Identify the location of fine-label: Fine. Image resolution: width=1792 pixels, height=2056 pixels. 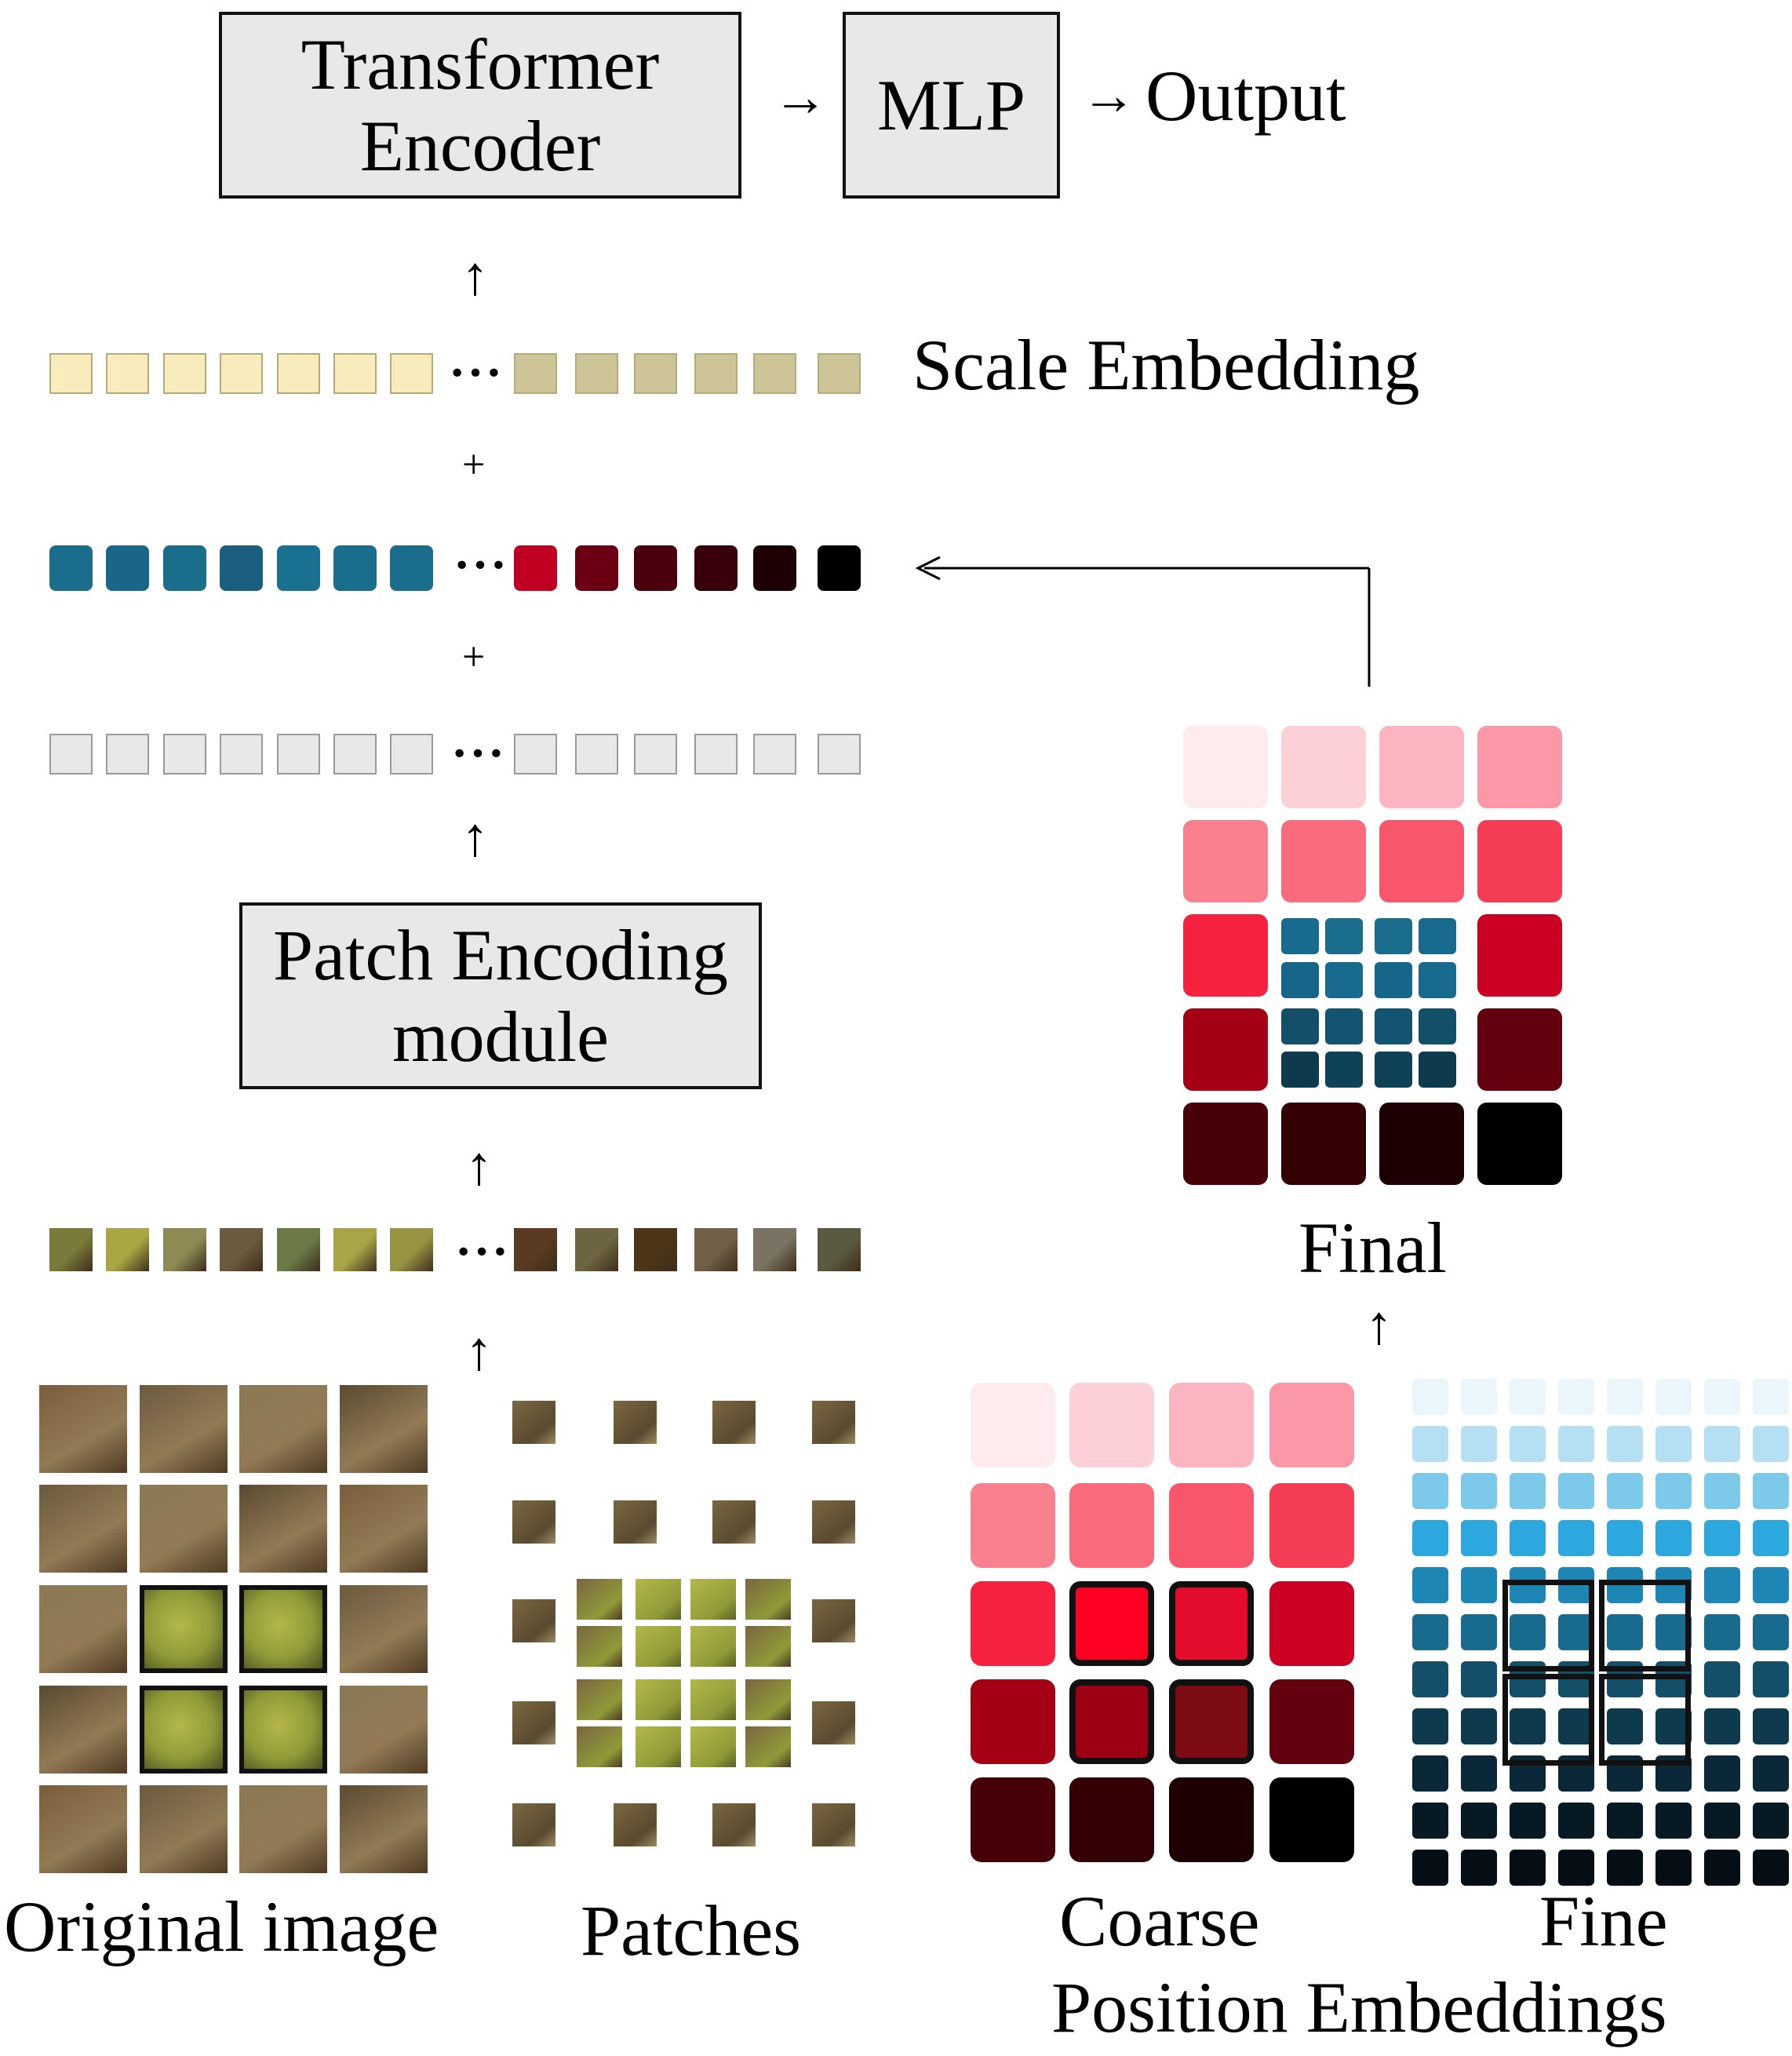
(1603, 1921).